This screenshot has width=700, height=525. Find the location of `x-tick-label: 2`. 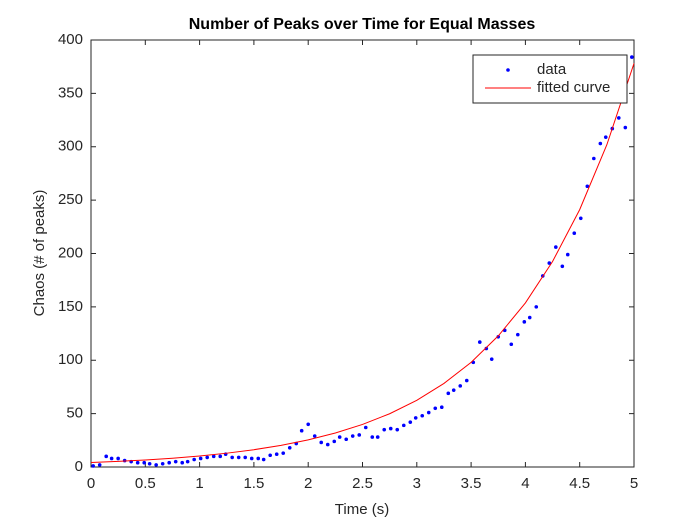

x-tick-label: 2 is located at coordinates (308, 483).